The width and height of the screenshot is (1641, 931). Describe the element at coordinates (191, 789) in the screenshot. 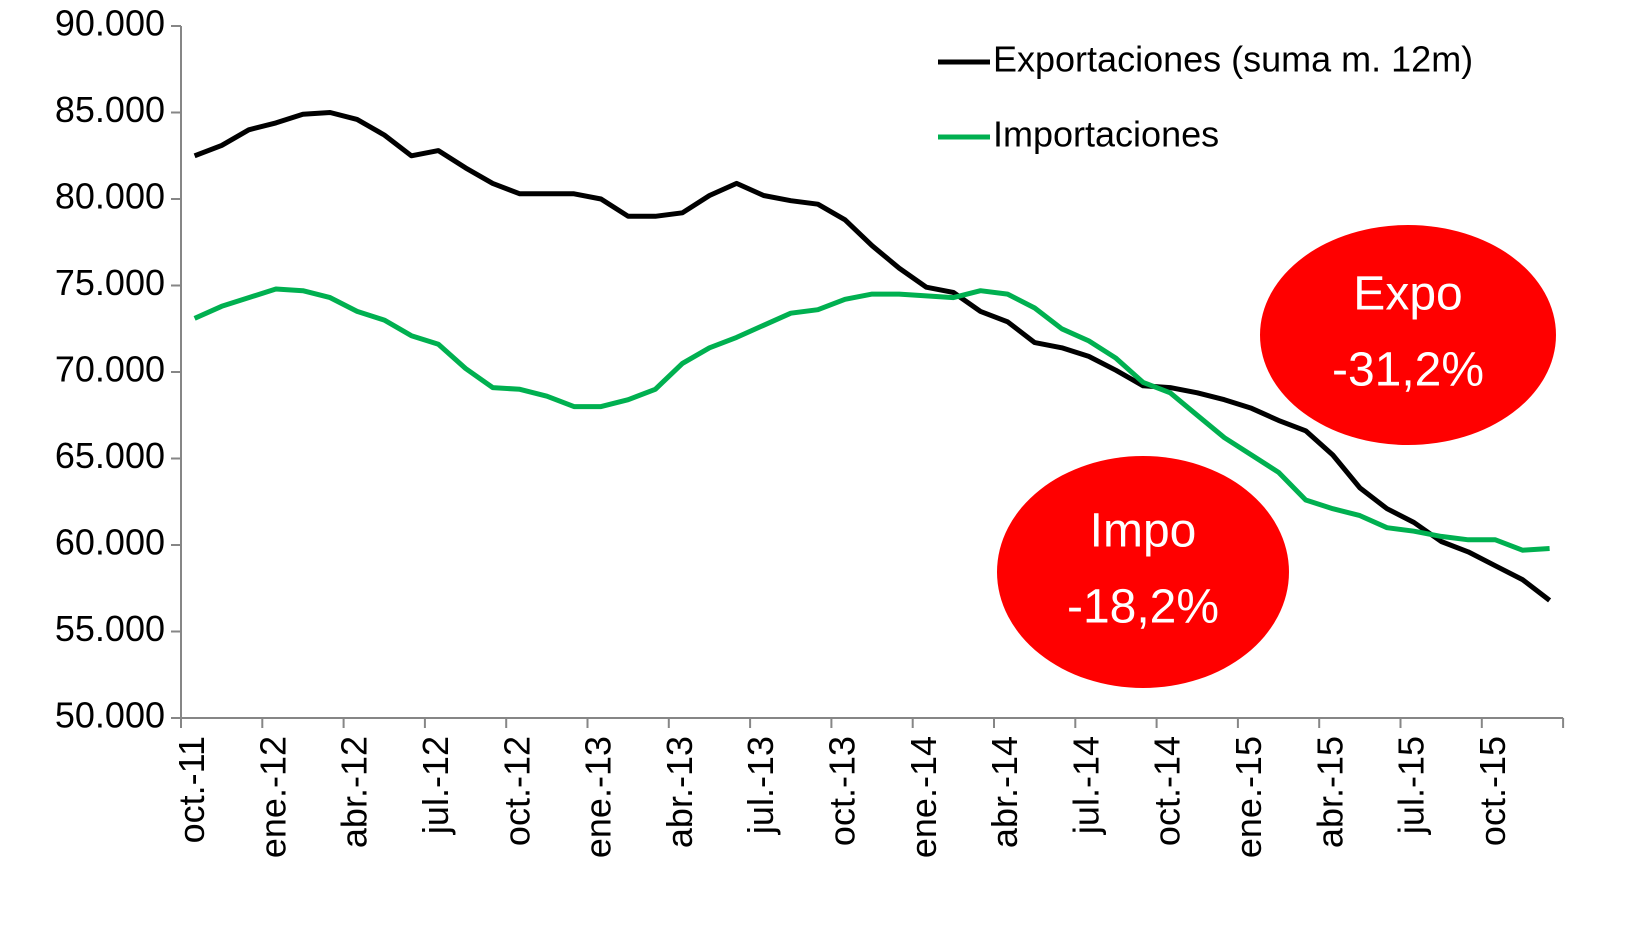

I see `x-tick-label: oct.-11` at that location.